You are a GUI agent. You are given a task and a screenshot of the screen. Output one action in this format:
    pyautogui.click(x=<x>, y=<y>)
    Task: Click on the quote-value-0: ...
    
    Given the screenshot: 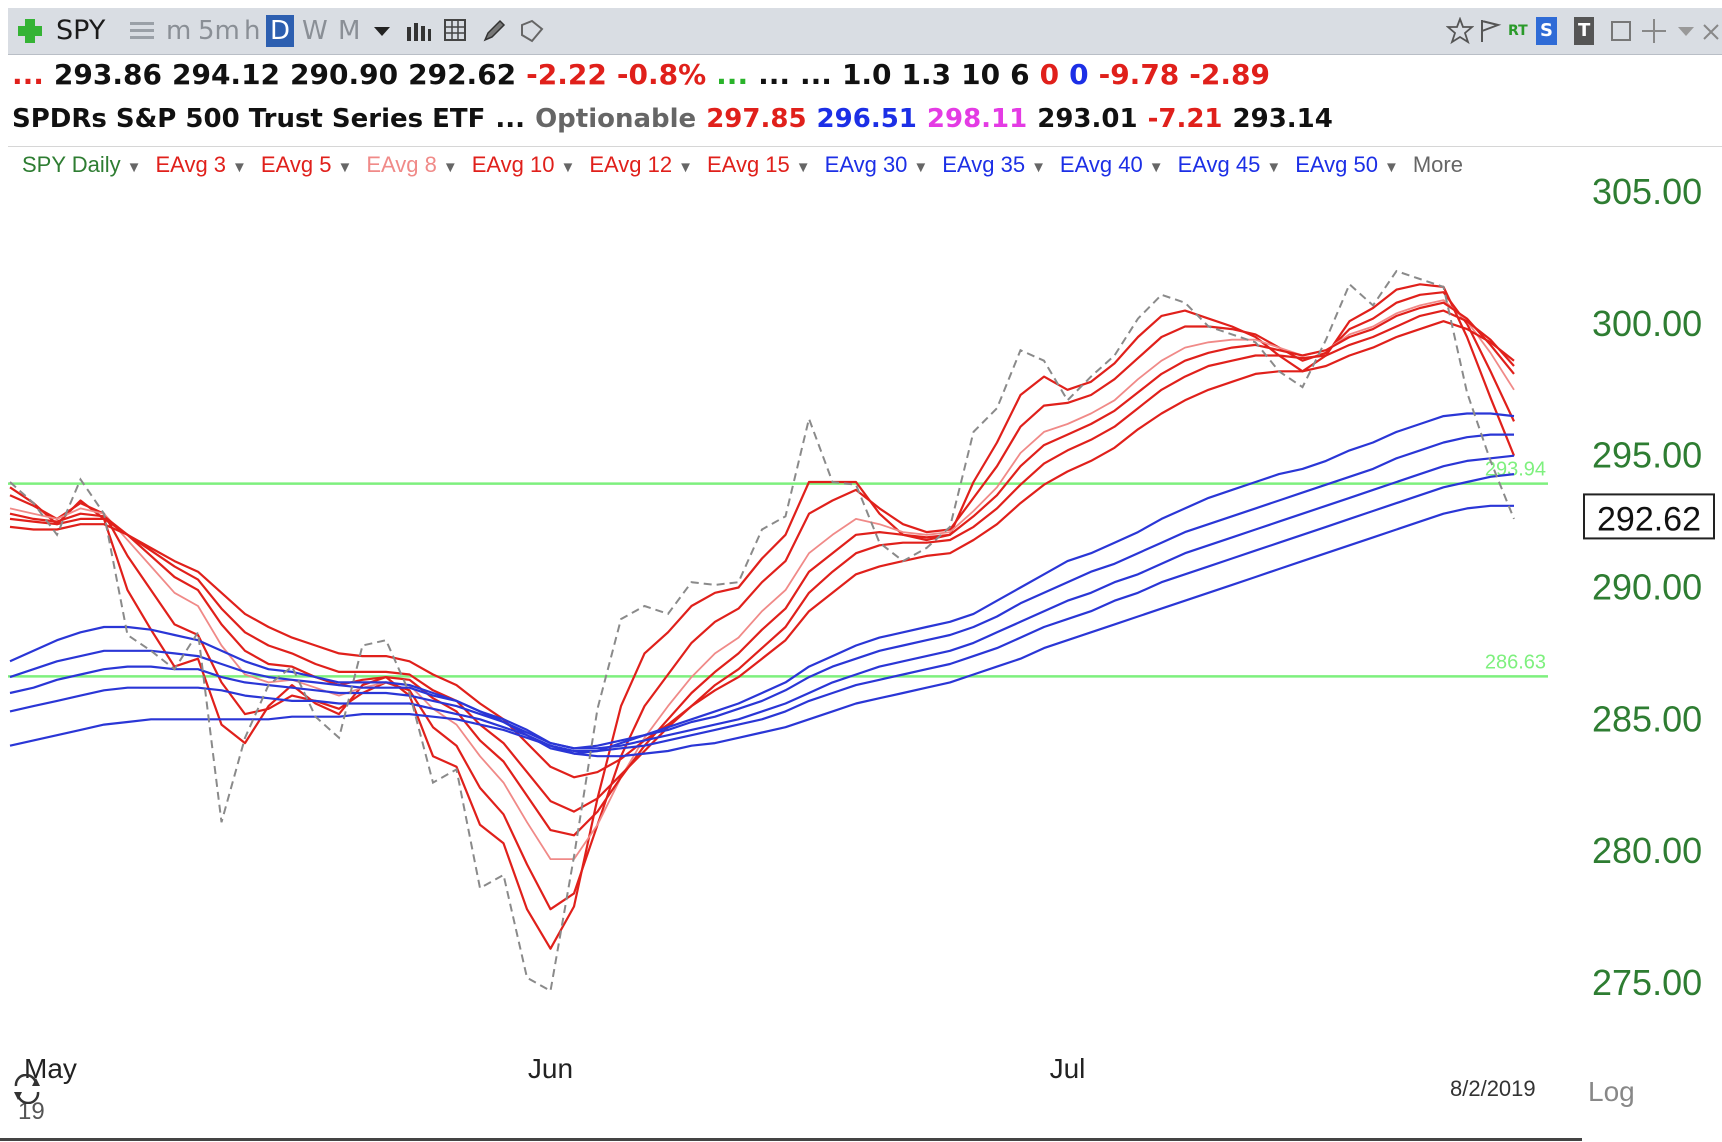 What is the action you would take?
    pyautogui.click(x=28, y=74)
    